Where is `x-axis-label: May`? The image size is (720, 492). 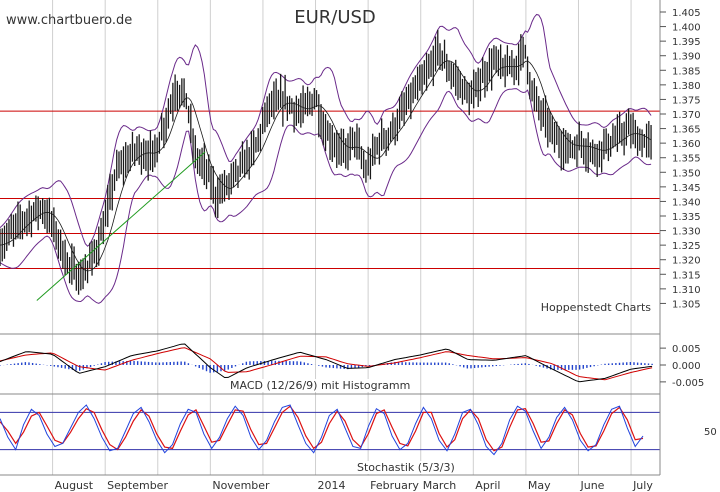
x-axis-label: May is located at coordinates (539, 485).